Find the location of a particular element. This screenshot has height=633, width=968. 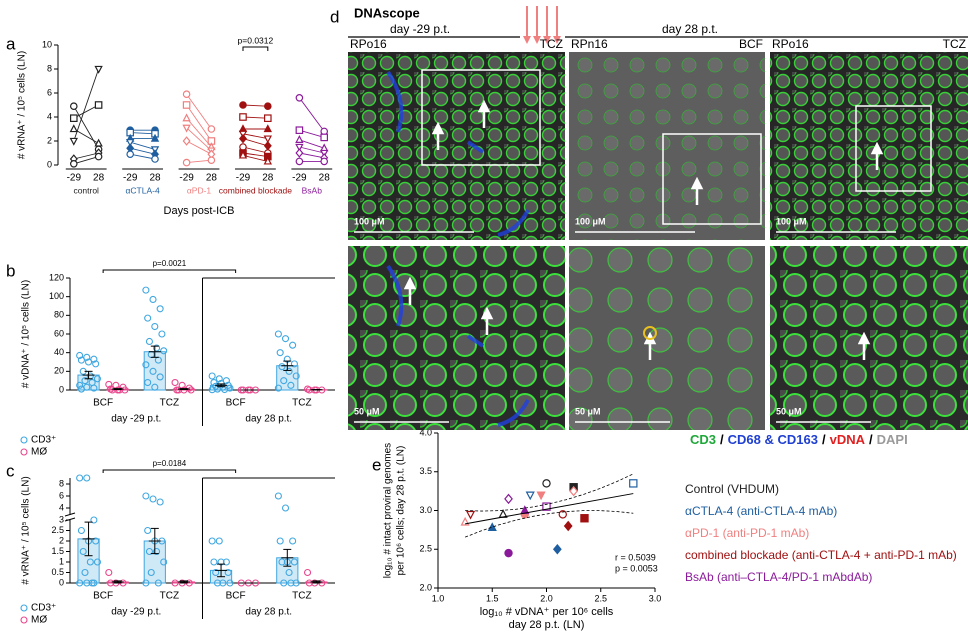

x-tick-label: TCZ is located at coordinates (301, 403).